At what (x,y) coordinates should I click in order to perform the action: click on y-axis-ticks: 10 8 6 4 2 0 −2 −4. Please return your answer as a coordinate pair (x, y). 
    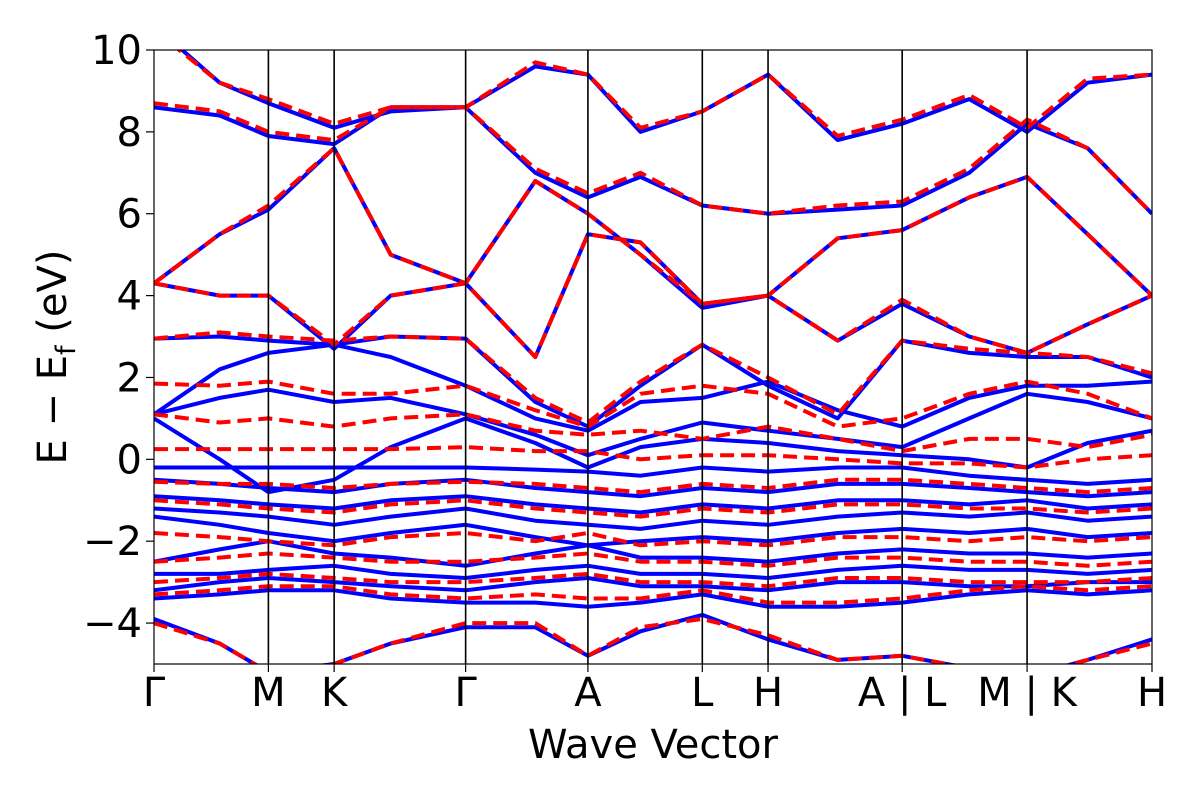
    Looking at the image, I should click on (118, 337).